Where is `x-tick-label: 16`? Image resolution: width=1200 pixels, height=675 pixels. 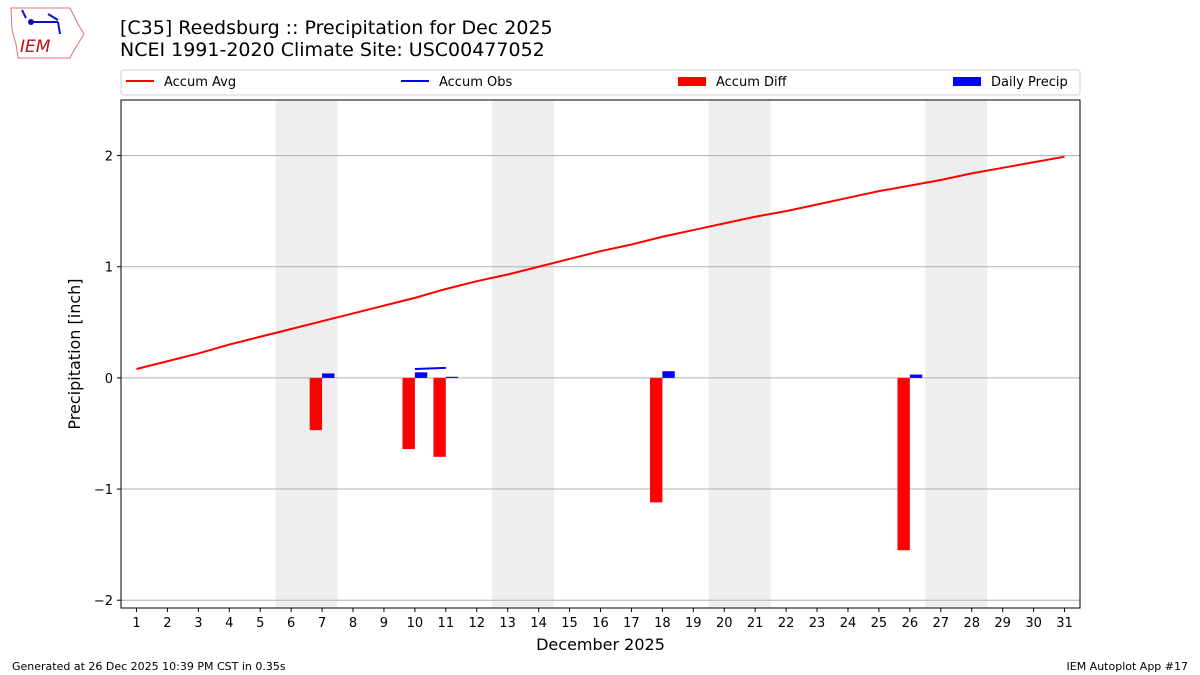 x-tick-label: 16 is located at coordinates (600, 623).